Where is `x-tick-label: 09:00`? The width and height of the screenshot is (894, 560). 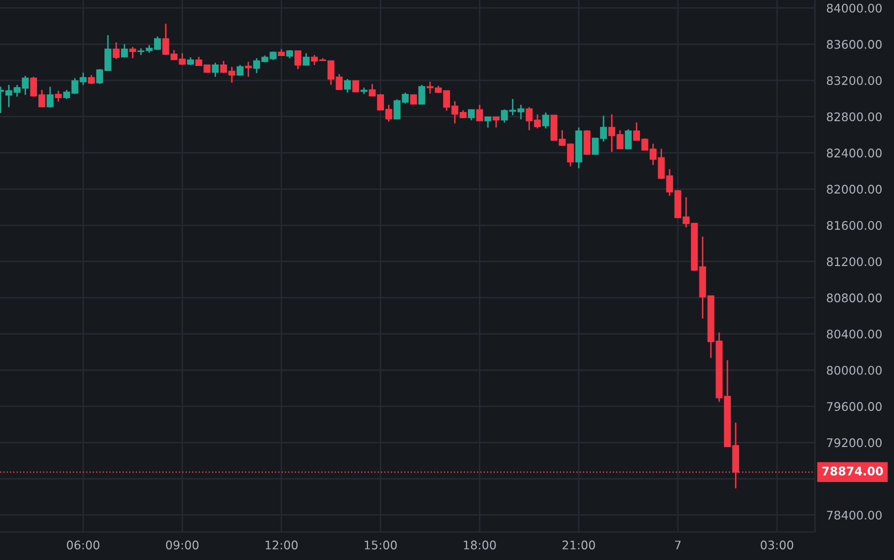
x-tick-label: 09:00 is located at coordinates (182, 545).